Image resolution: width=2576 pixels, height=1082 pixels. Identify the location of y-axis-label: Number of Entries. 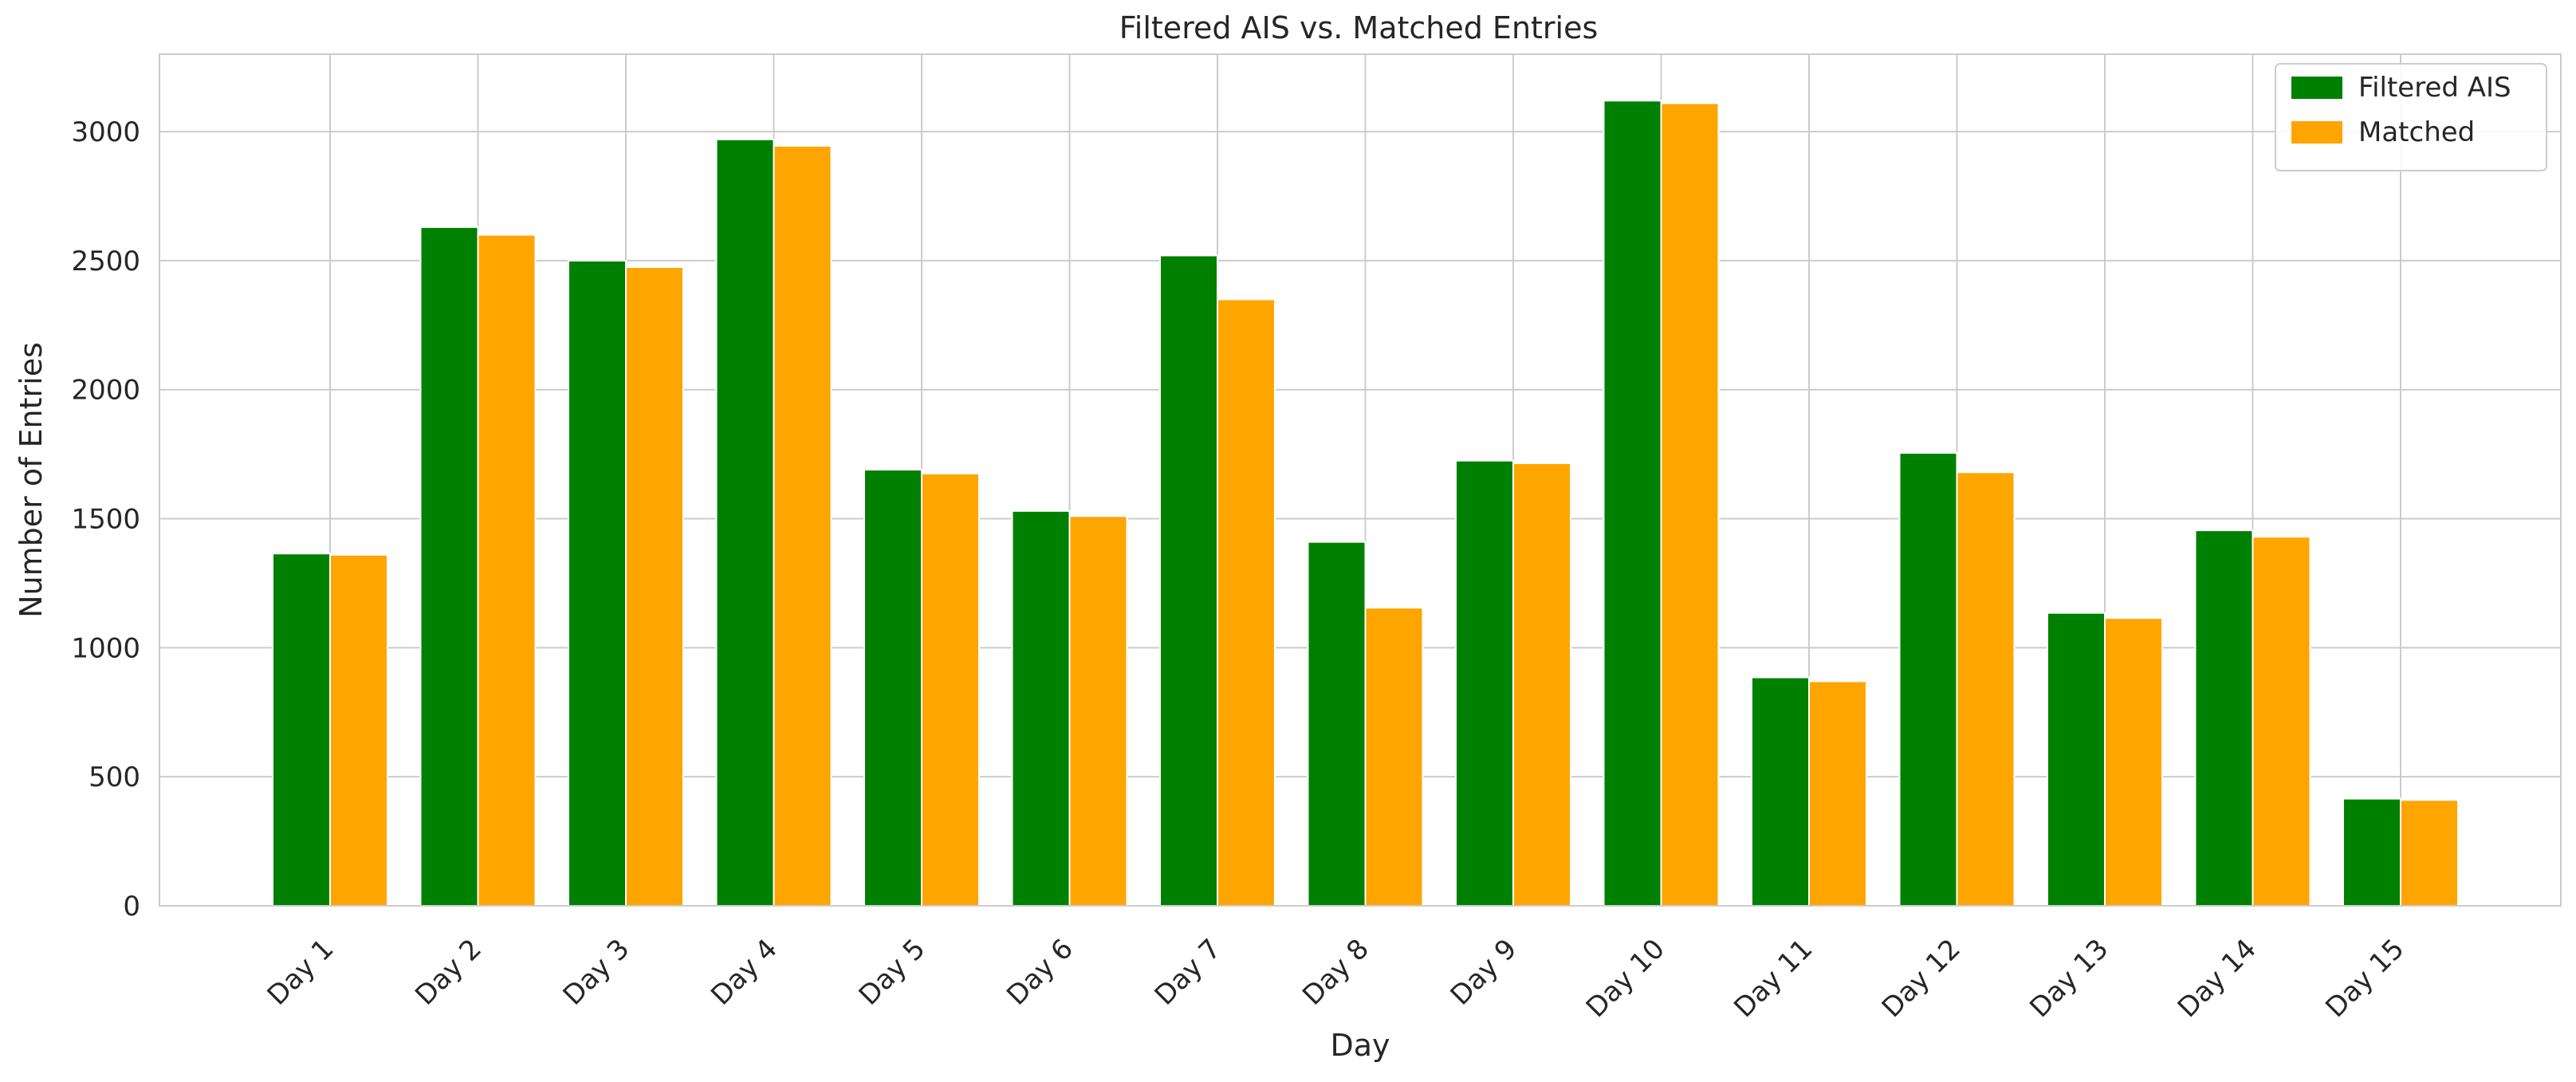
(32, 480).